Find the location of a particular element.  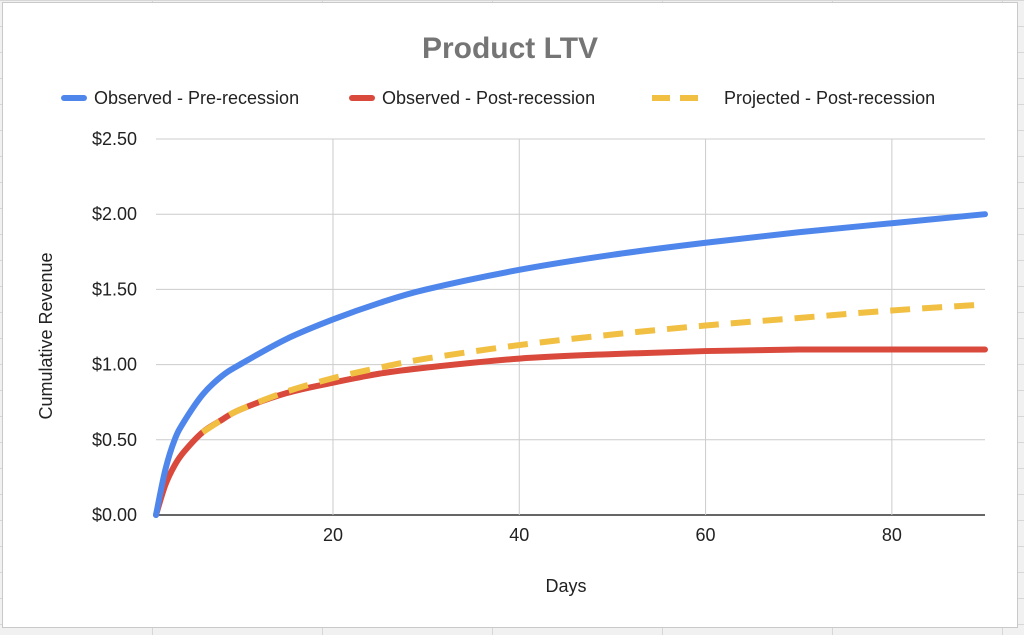

legend-item: Observed - Post-recession is located at coordinates (472, 98).